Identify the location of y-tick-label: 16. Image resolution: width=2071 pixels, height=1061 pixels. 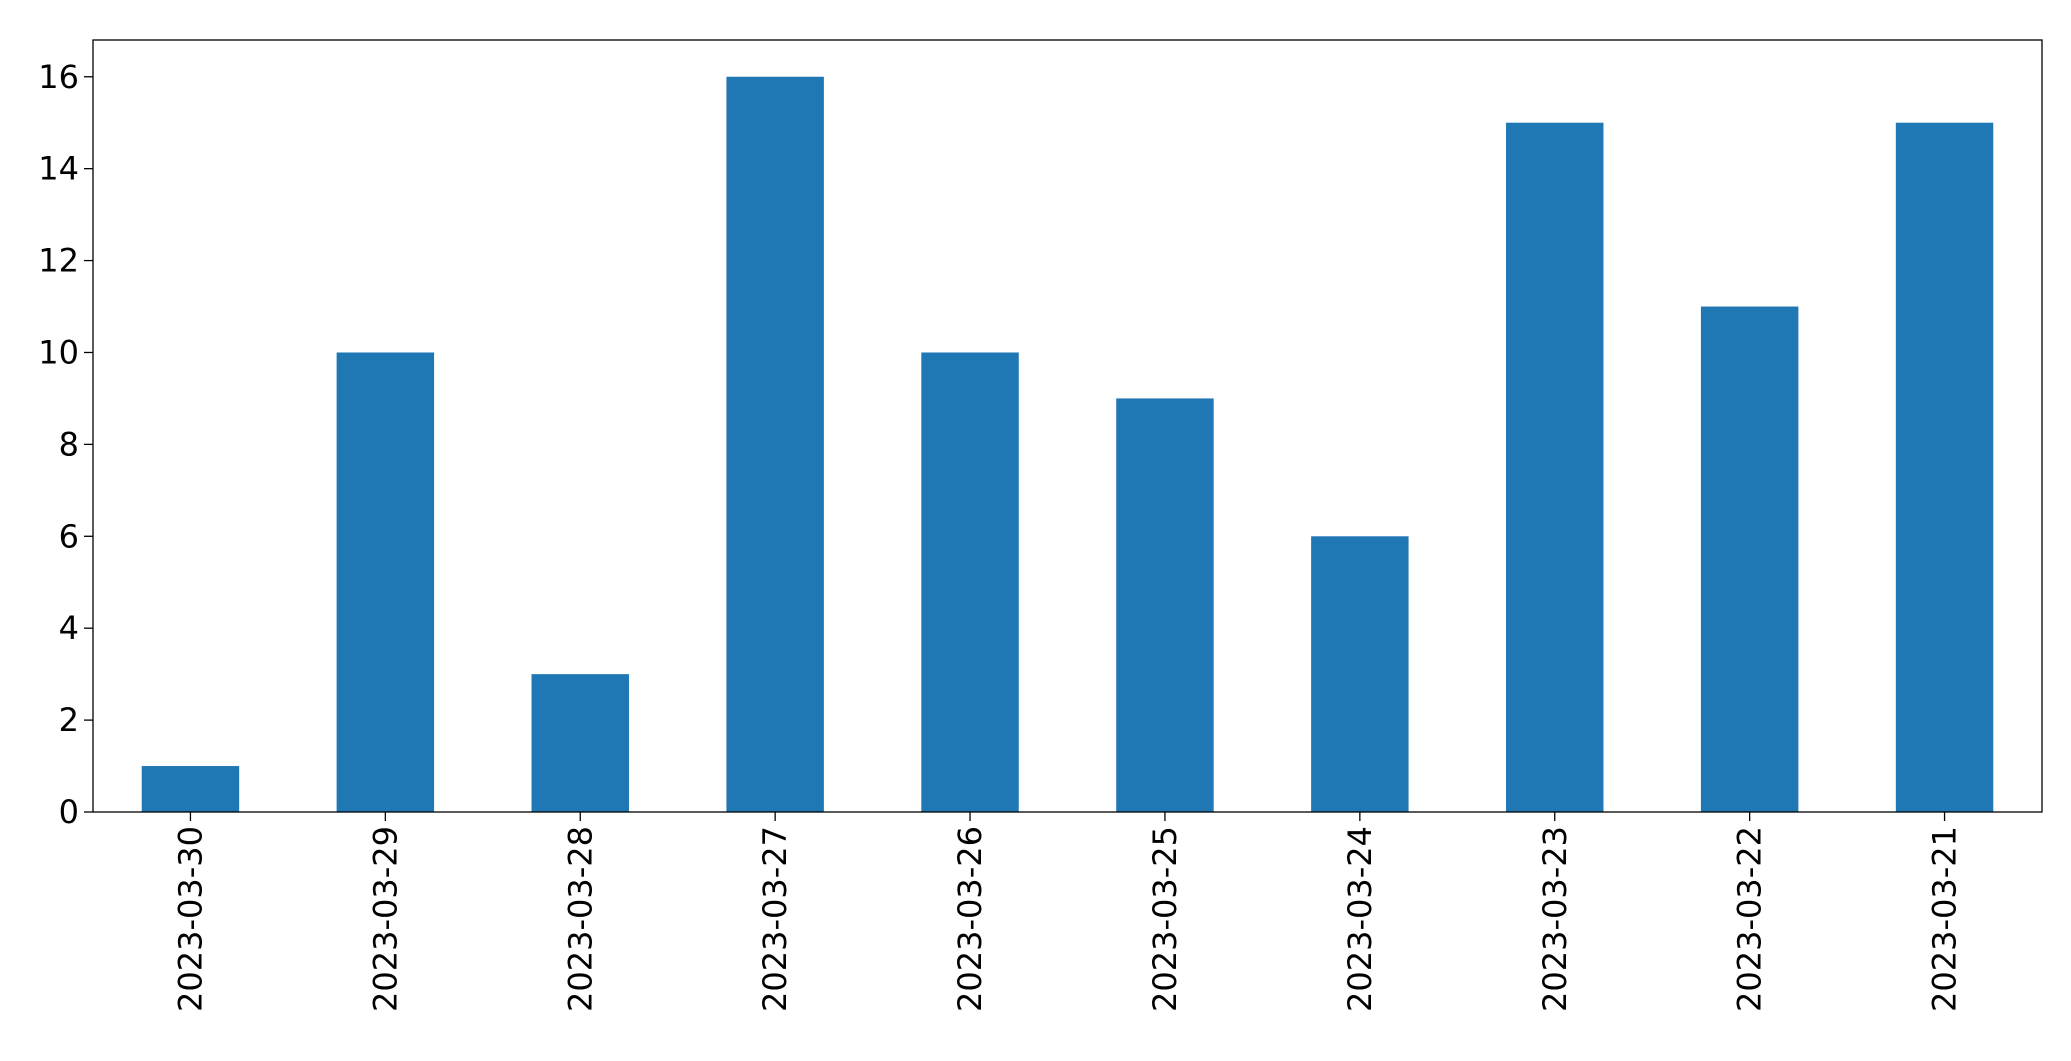
(58, 77).